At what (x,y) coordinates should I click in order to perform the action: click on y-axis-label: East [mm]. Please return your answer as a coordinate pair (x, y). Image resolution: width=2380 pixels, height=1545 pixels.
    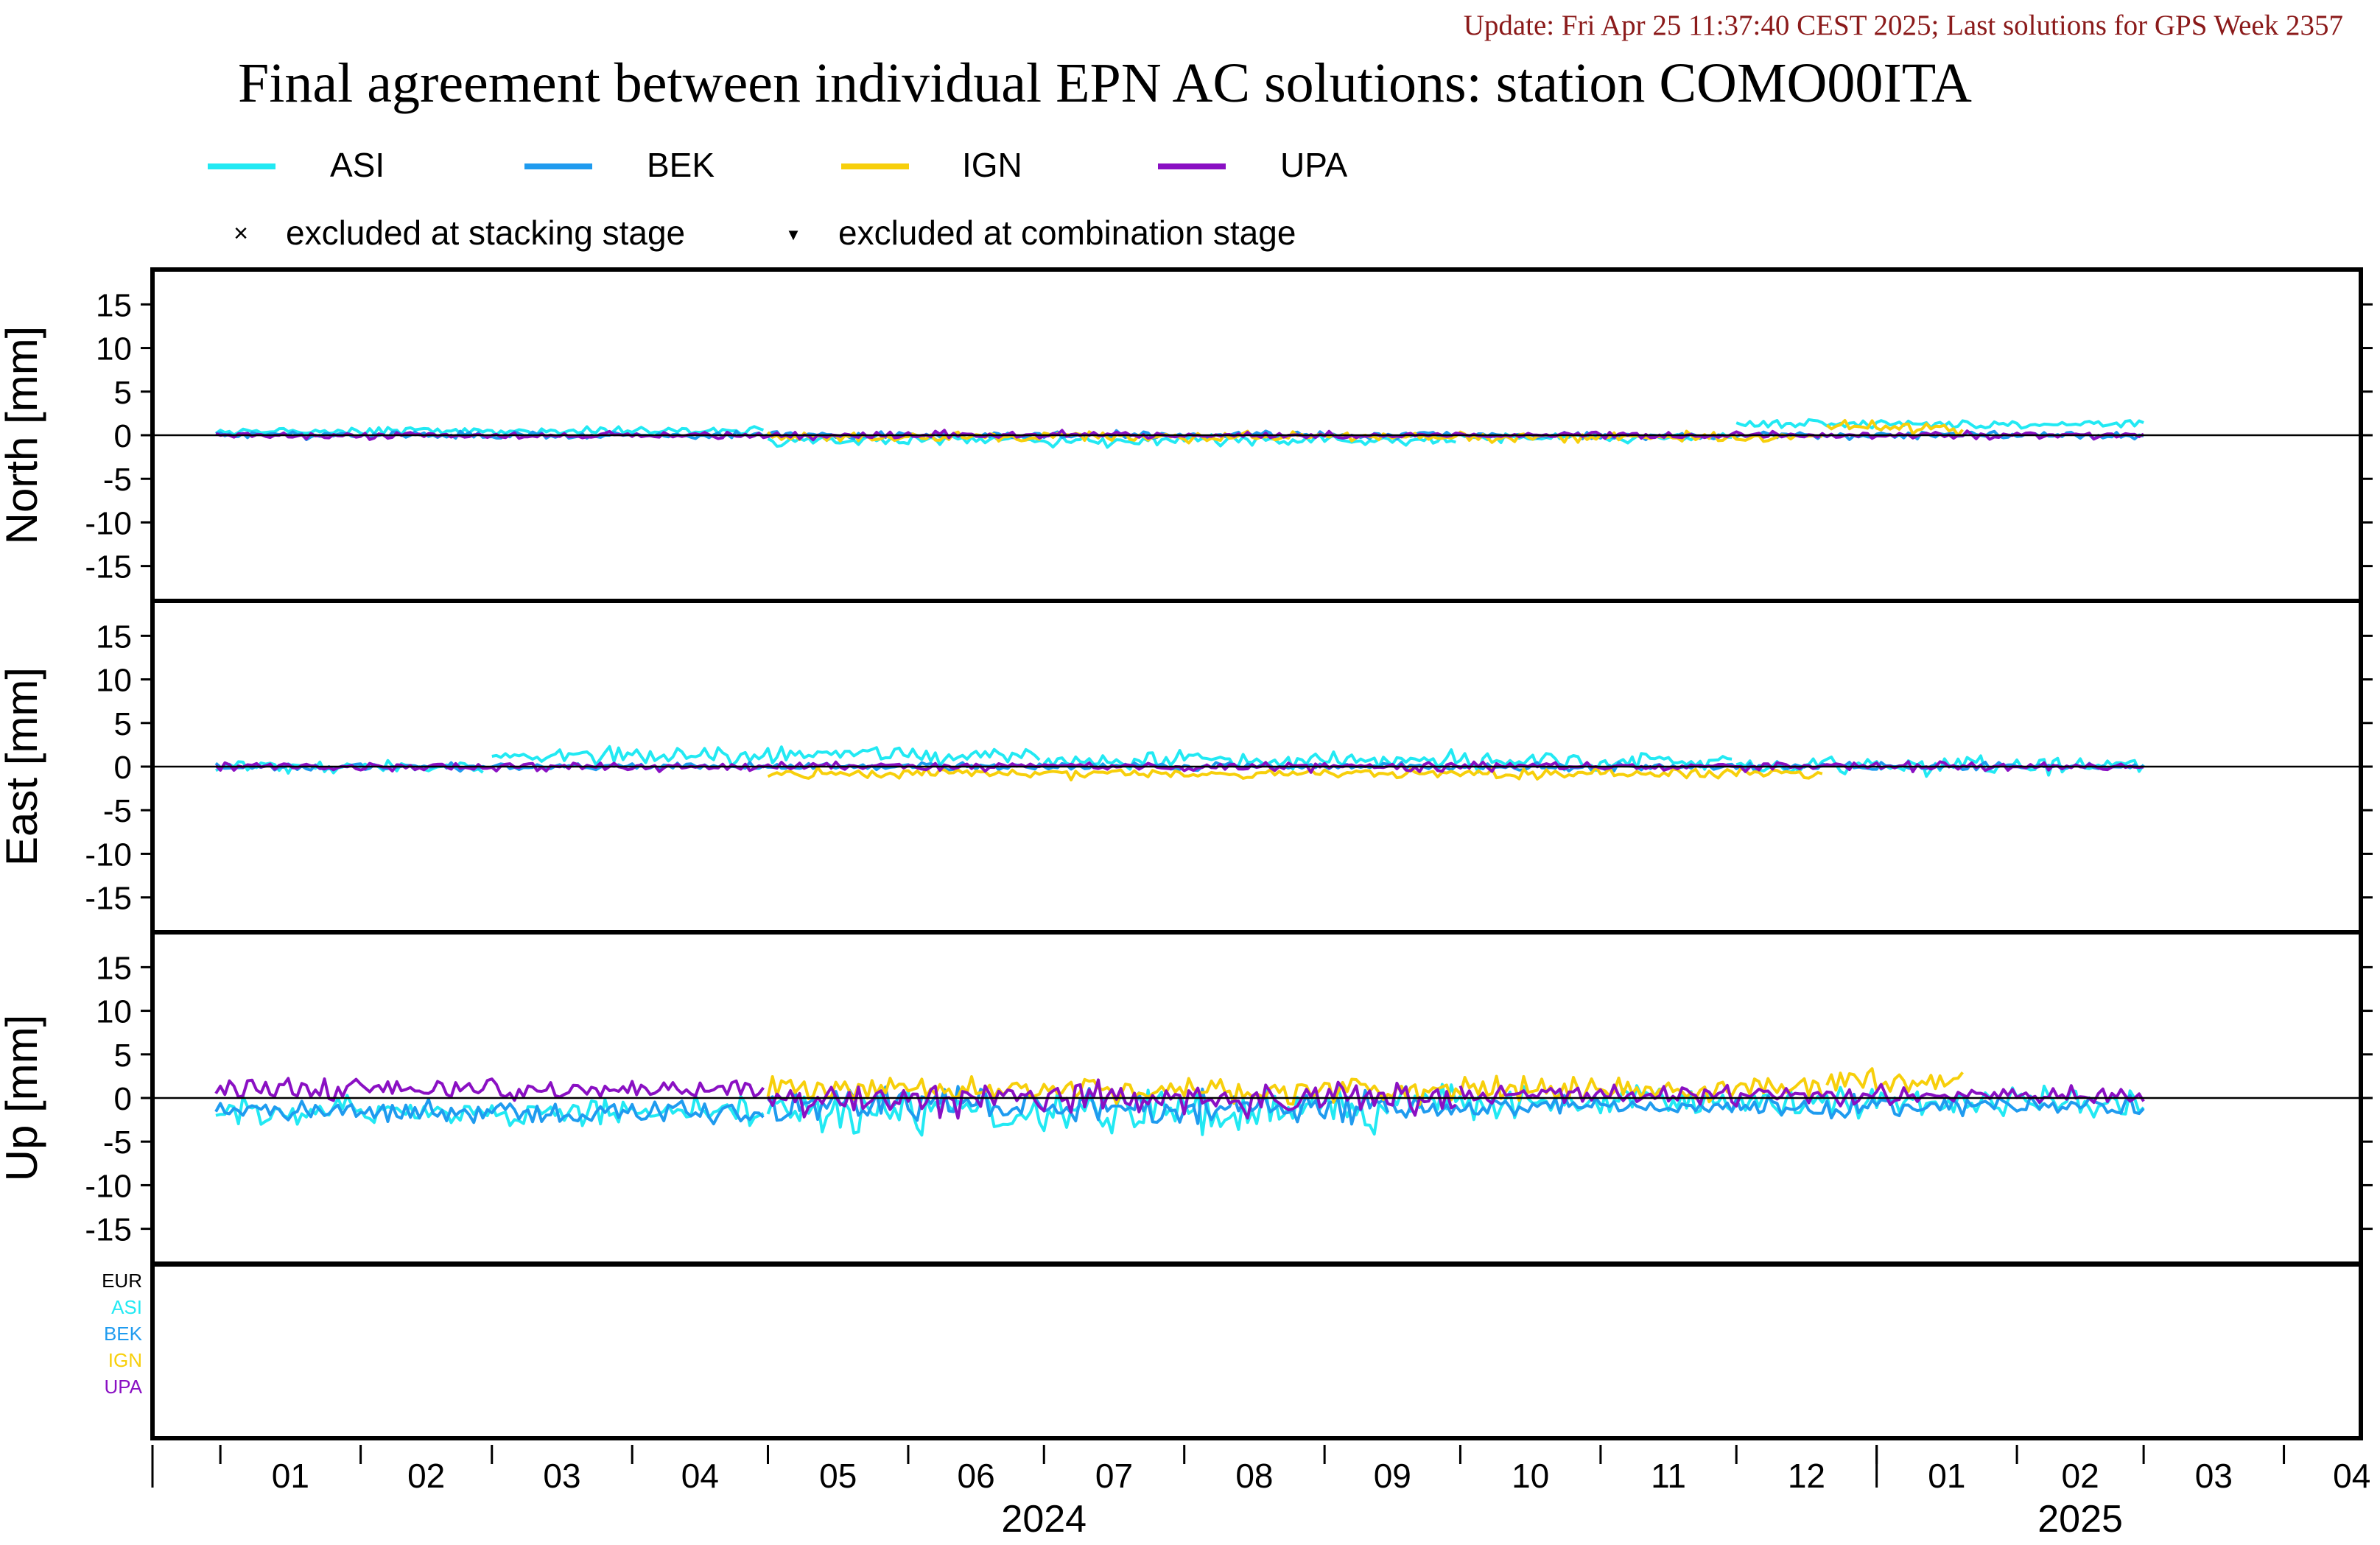
    Looking at the image, I should click on (23, 766).